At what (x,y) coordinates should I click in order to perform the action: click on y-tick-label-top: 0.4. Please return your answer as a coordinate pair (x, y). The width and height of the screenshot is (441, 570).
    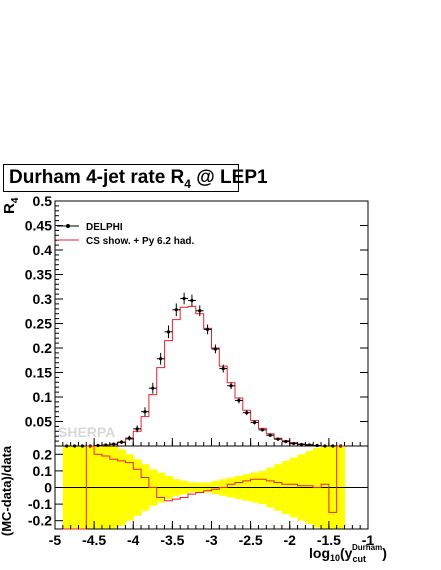
    Looking at the image, I should click on (43, 250).